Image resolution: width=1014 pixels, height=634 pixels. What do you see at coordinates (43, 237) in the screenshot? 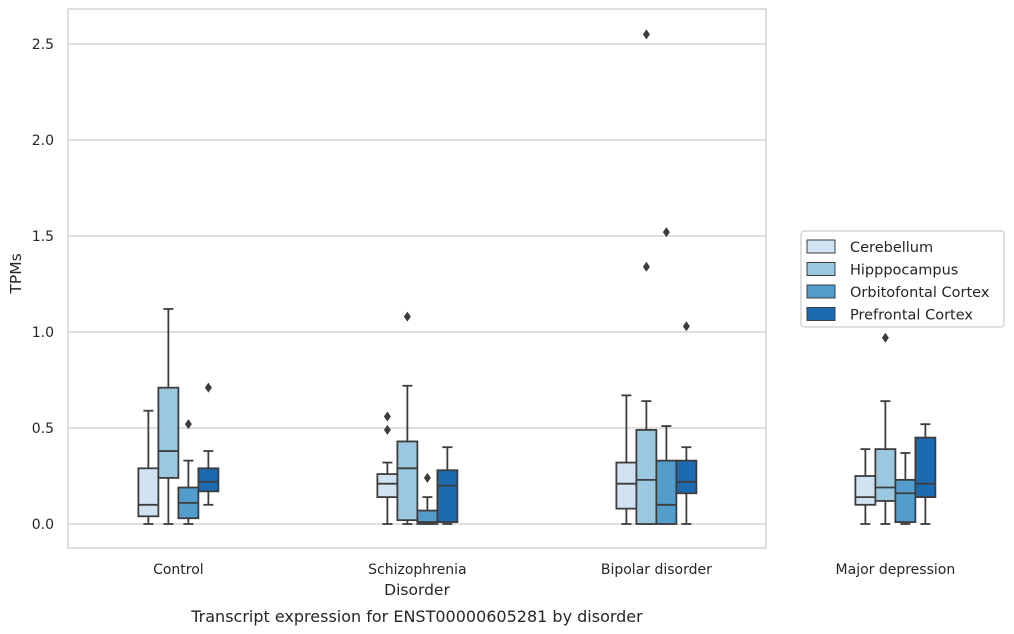
I see `y-tick-label: 1.5` at bounding box center [43, 237].